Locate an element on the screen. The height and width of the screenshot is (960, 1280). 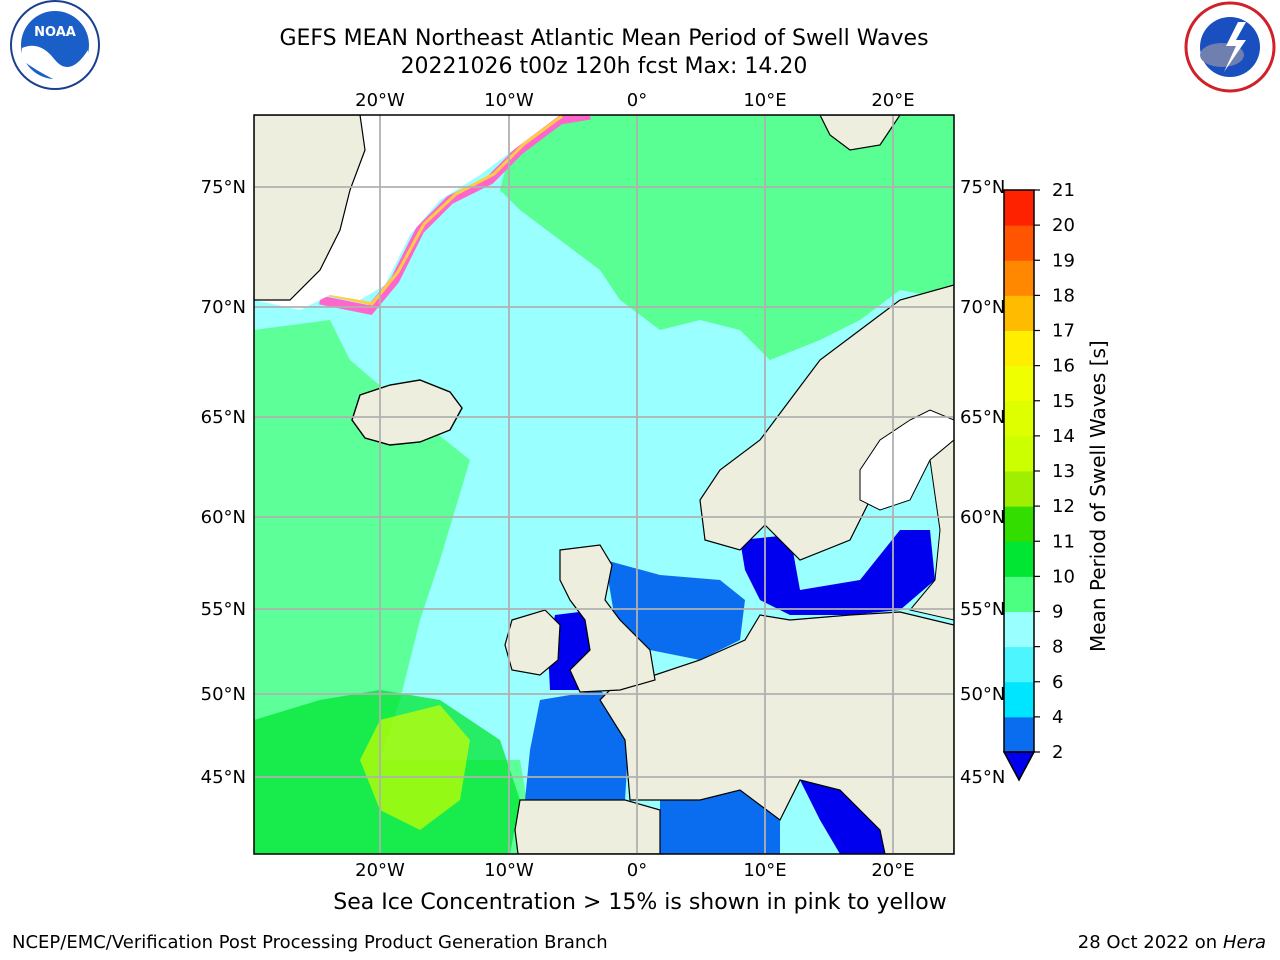
lat-label-left: 60°N is located at coordinates (223, 517).